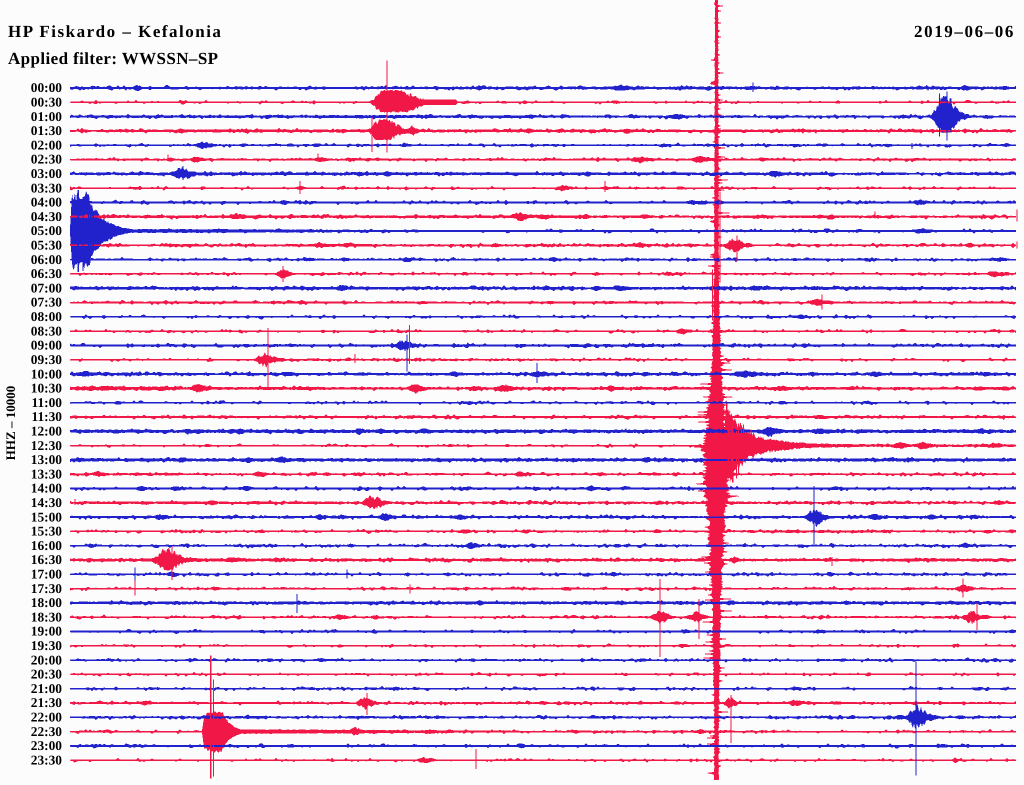  Describe the element at coordinates (47, 745) in the screenshot. I see `svg-text: 23:00` at that location.